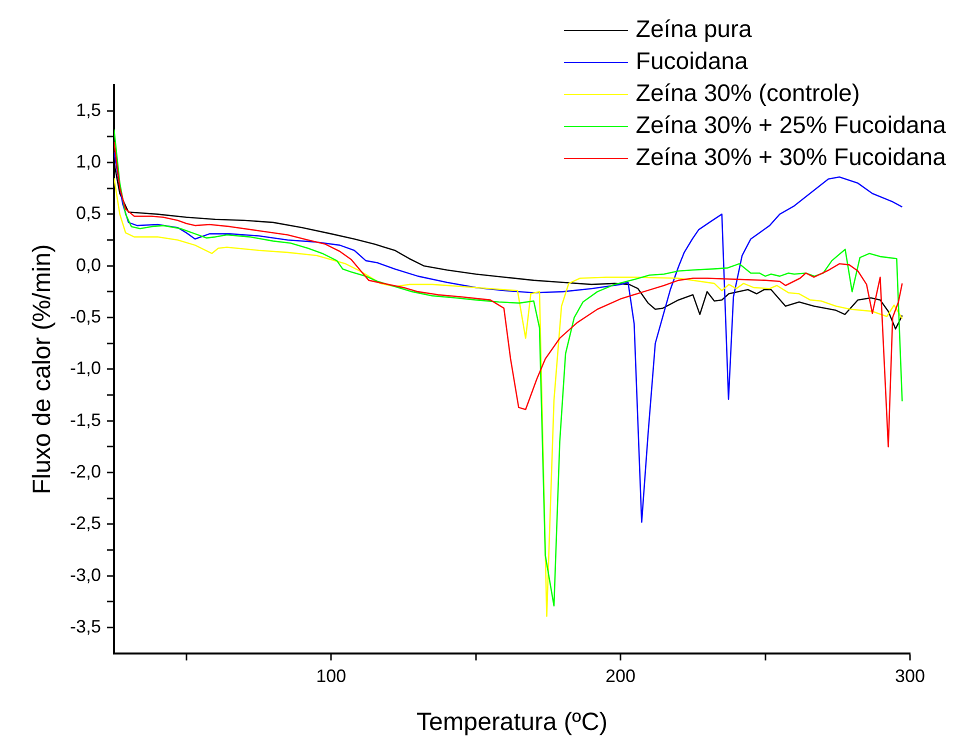 The image size is (954, 754). What do you see at coordinates (86, 472) in the screenshot?
I see `y-tick-label: -2,0` at bounding box center [86, 472].